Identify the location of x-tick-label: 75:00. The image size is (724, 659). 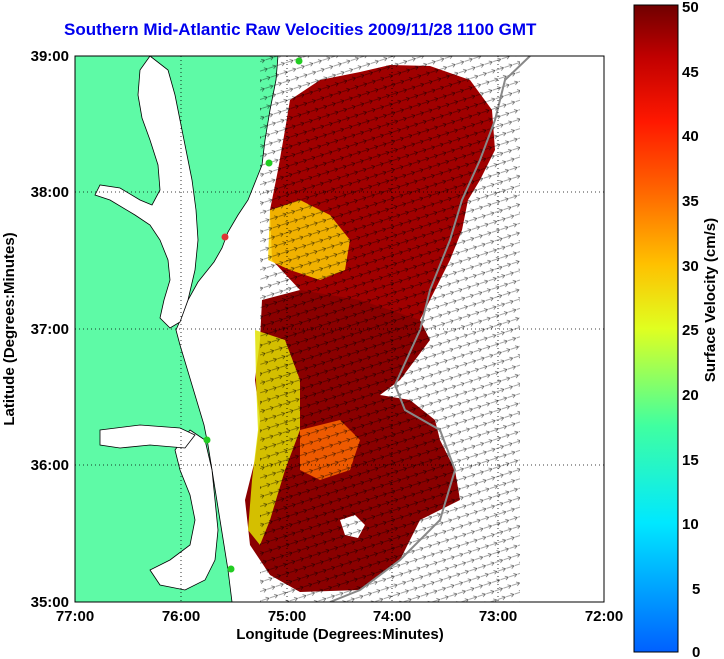
(287, 616).